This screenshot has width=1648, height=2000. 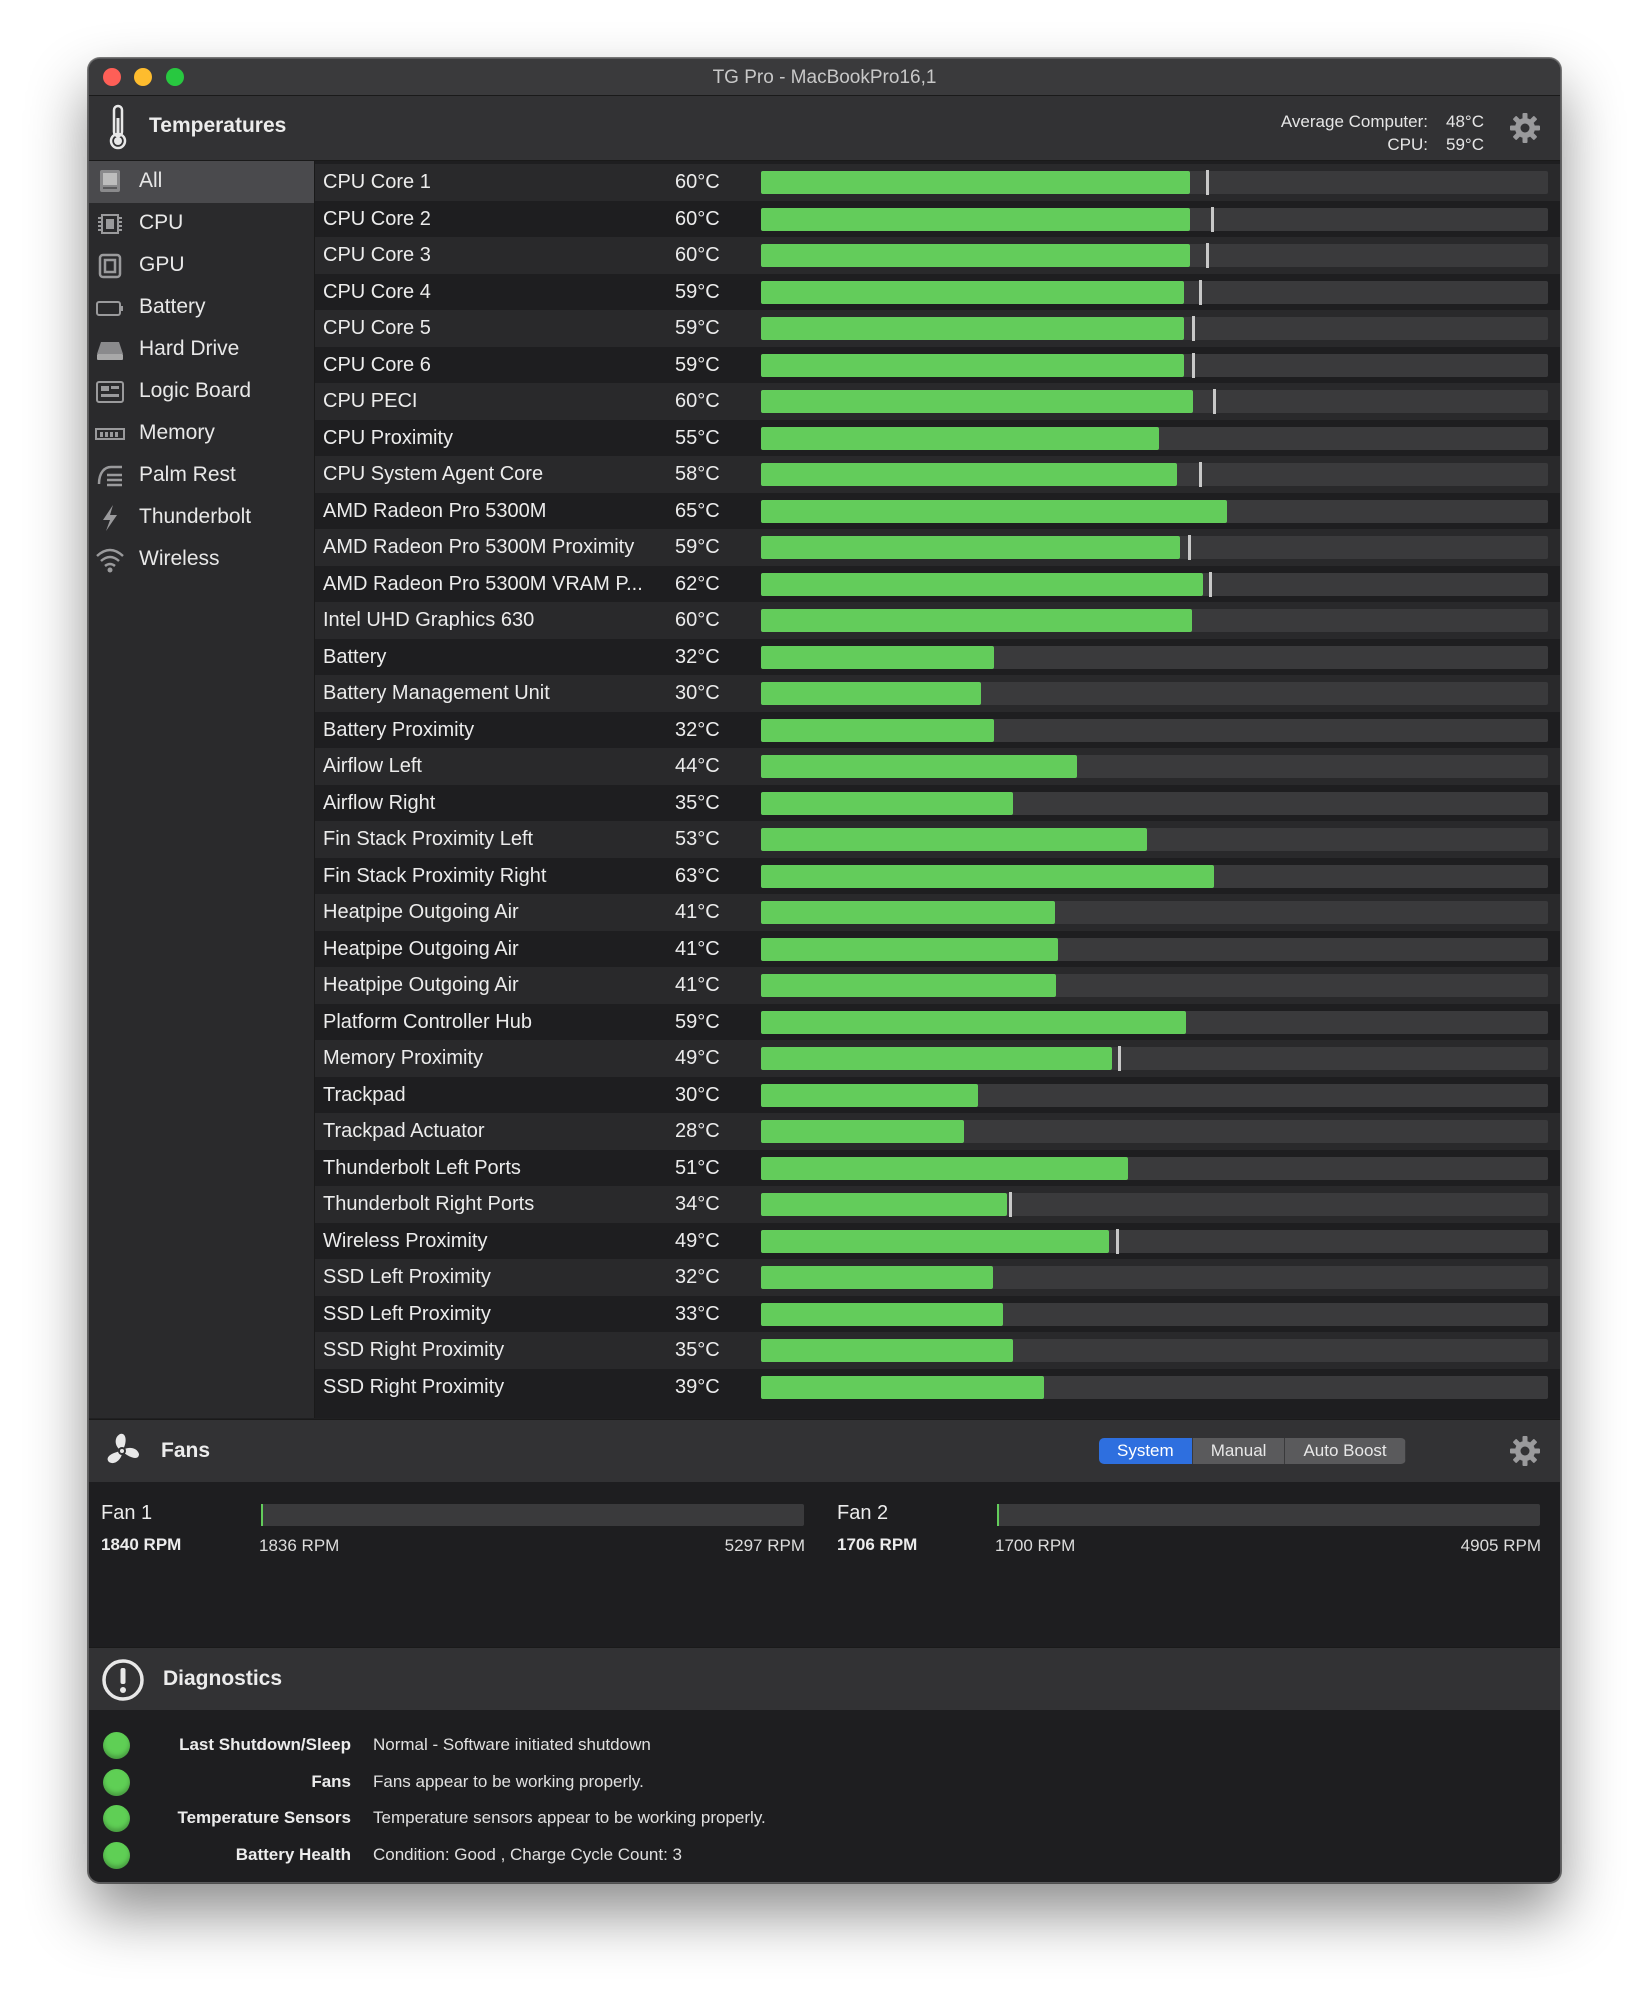 I want to click on thermometer-icon, so click(x=118, y=127).